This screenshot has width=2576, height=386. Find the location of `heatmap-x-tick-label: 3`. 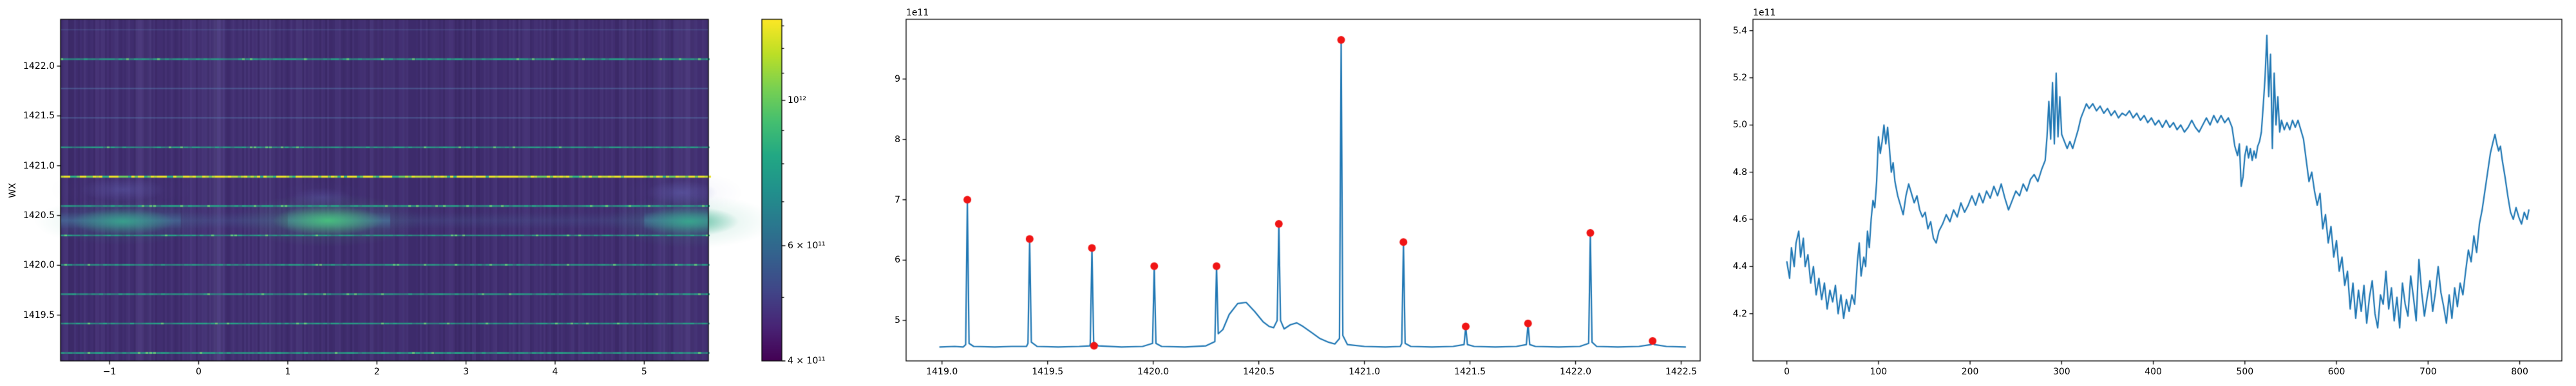

heatmap-x-tick-label: 3 is located at coordinates (466, 372).